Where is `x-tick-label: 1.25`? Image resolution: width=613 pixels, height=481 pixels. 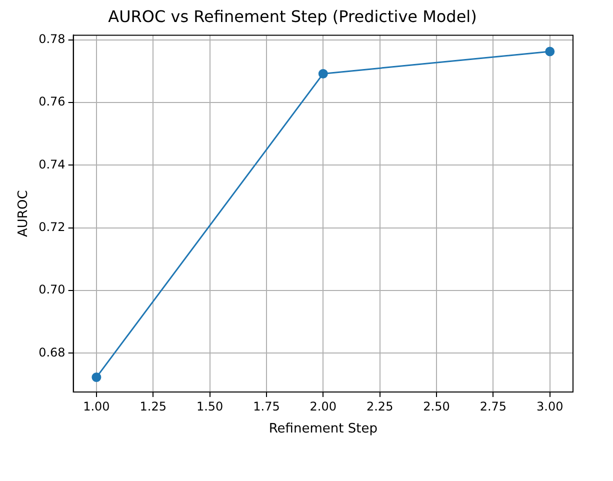 x-tick-label: 1.25 is located at coordinates (153, 406).